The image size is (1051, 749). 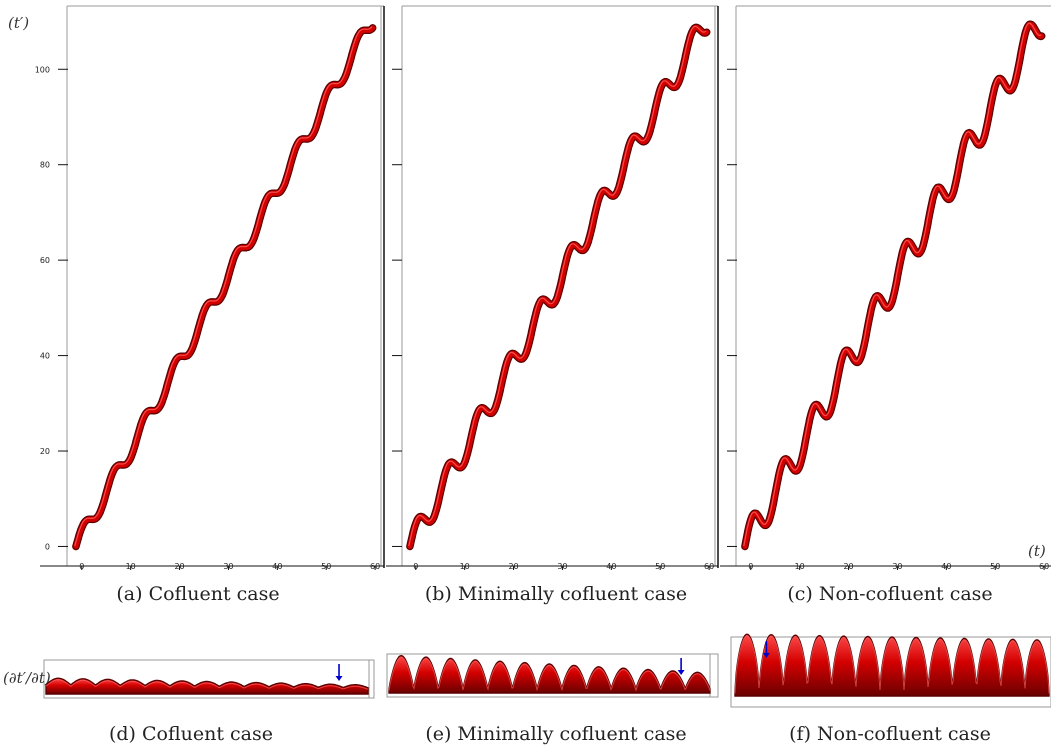 What do you see at coordinates (556, 594) in the screenshot?
I see `panel-b-caption: (b) Minimally cofluent case` at bounding box center [556, 594].